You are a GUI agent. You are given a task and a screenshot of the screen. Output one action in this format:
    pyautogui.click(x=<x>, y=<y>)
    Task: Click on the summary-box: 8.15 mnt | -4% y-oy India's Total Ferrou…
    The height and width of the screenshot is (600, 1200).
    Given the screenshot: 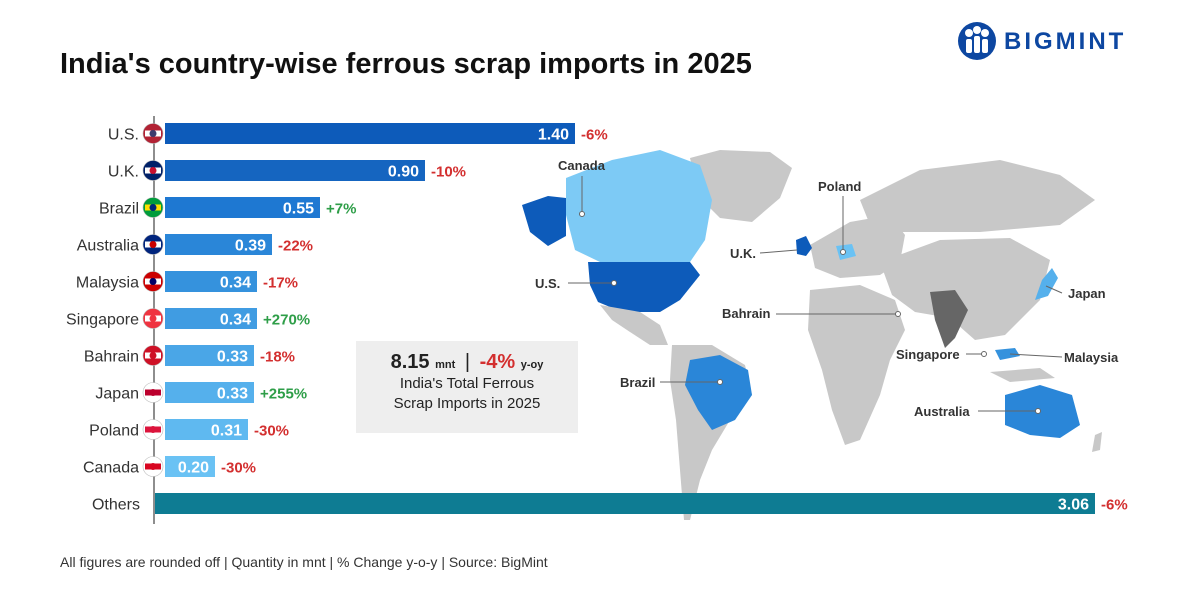 What is the action you would take?
    pyautogui.click(x=467, y=387)
    